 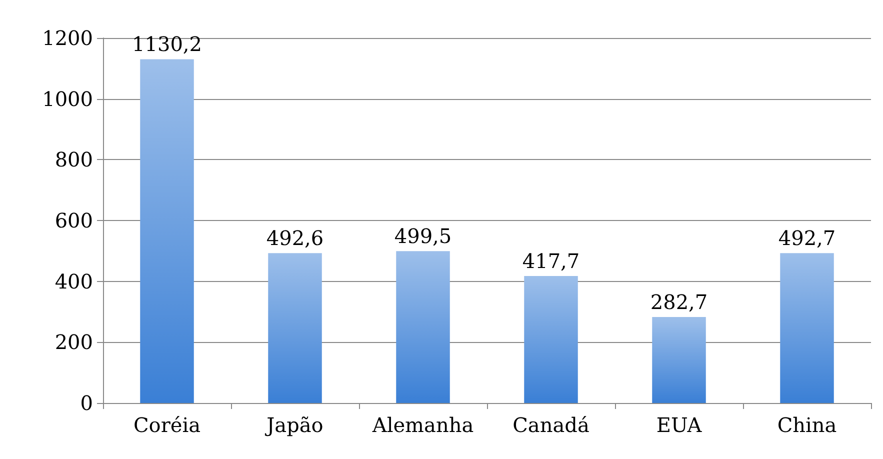 I want to click on x-tick-label: Alemanha, so click(x=422, y=425).